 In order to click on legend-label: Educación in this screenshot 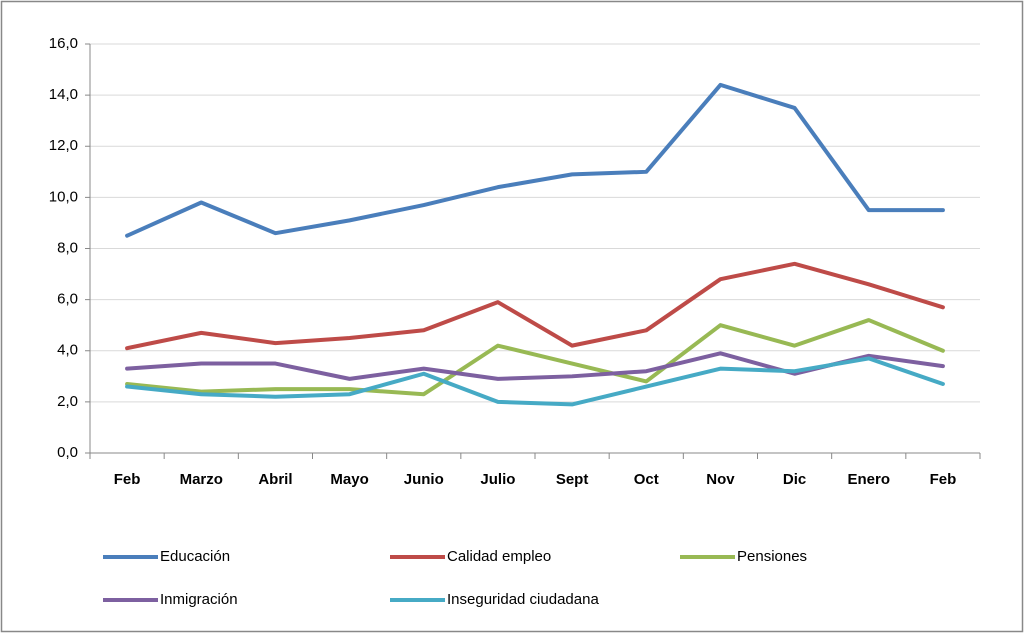, I will do `click(195, 556)`.